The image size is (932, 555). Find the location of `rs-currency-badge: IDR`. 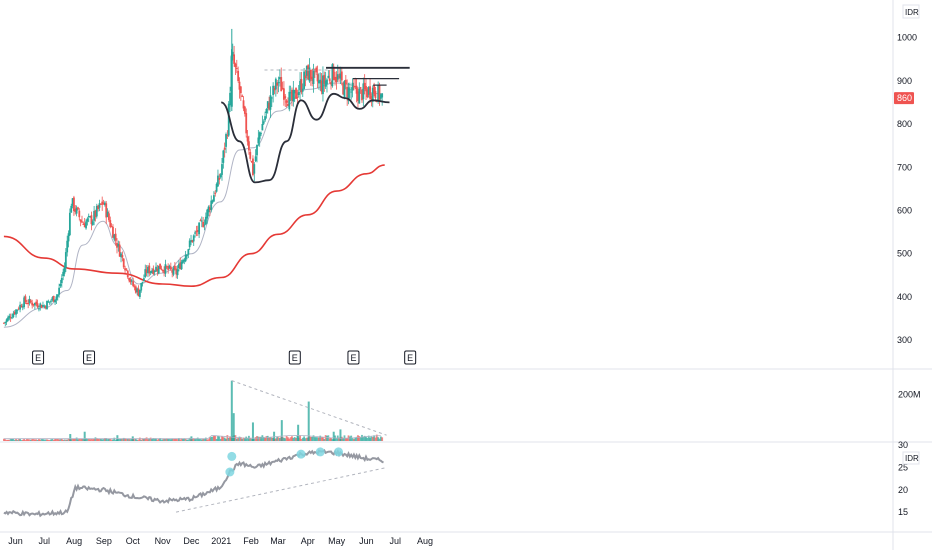

rs-currency-badge: IDR is located at coordinates (911, 458).